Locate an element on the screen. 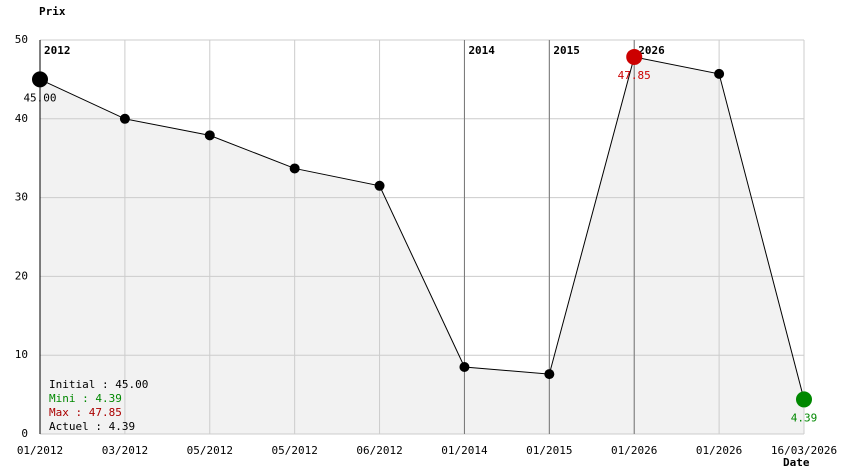  y-tick-label: 40 is located at coordinates (21, 118).